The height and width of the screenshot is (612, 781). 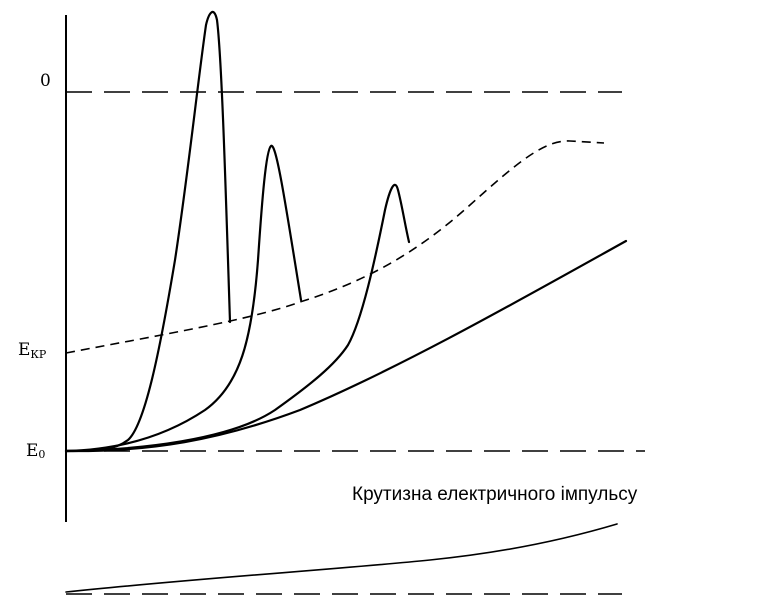 I want to click on pulse-slope-curve, so click(x=341, y=558).